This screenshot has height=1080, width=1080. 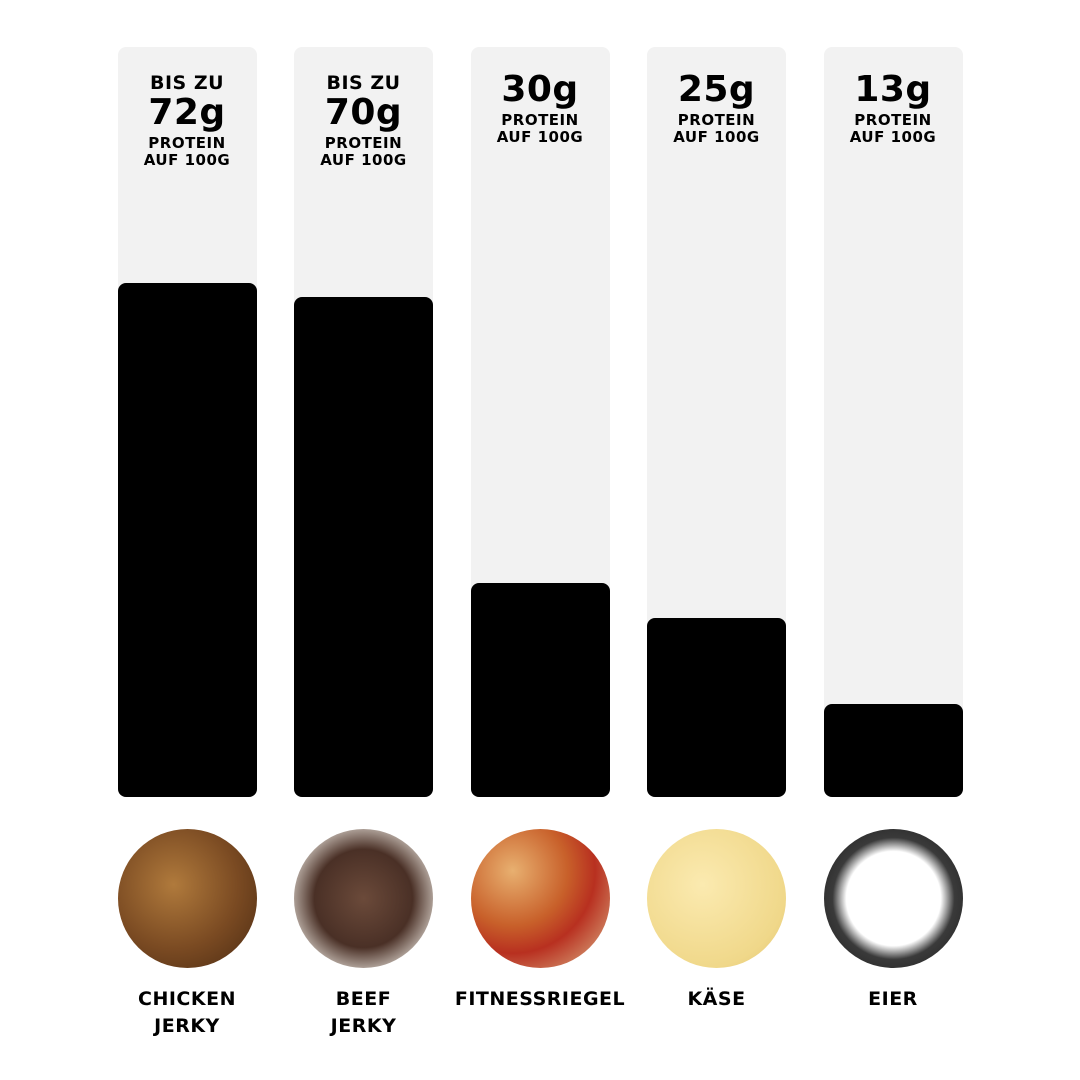 I want to click on value-label-block: 13g PROTEIN AUF 100G, so click(x=893, y=109).